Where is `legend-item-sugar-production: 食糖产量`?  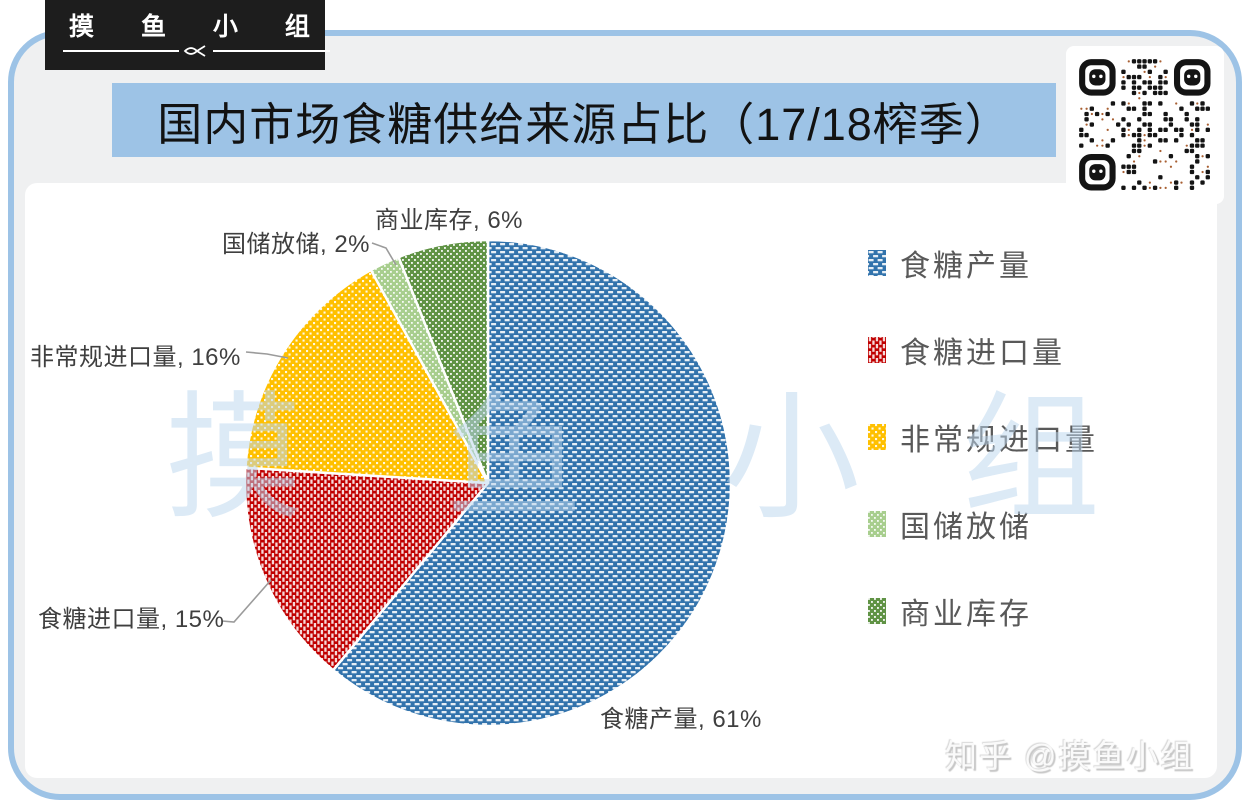
legend-item-sugar-production: 食糖产量 is located at coordinates (983, 264).